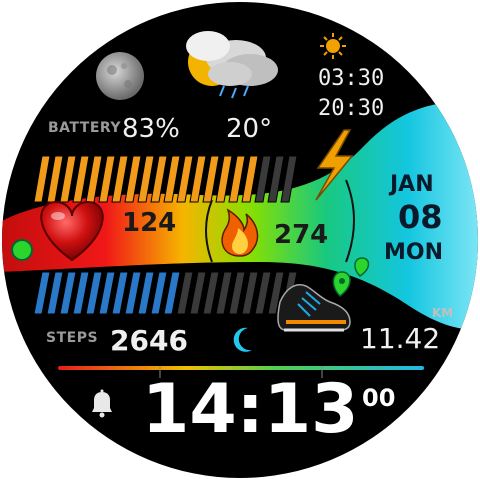 The height and width of the screenshot is (480, 480). Describe the element at coordinates (209, 231) in the screenshot. I see `left-bracket` at that location.